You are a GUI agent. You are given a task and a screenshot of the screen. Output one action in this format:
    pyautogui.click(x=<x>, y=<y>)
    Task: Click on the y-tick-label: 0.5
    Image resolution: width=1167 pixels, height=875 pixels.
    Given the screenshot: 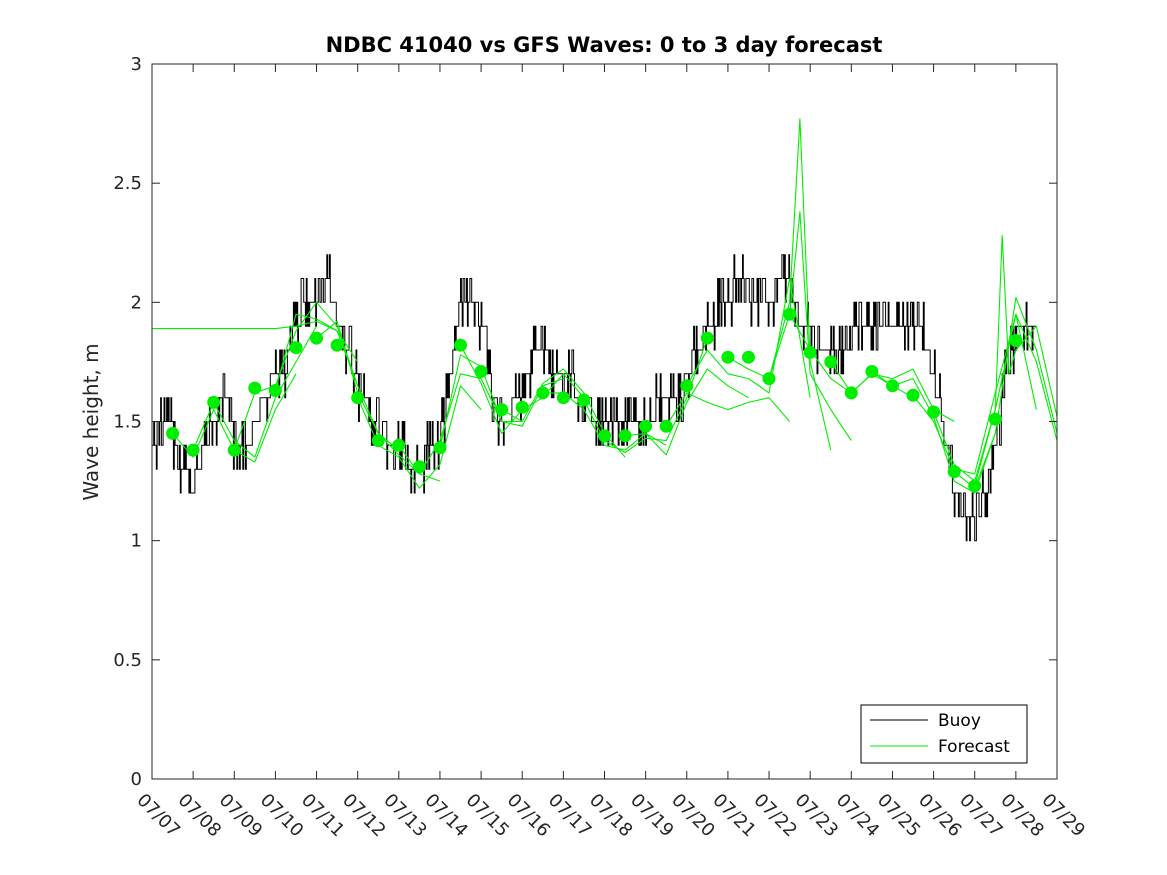 What is the action you would take?
    pyautogui.click(x=127, y=660)
    